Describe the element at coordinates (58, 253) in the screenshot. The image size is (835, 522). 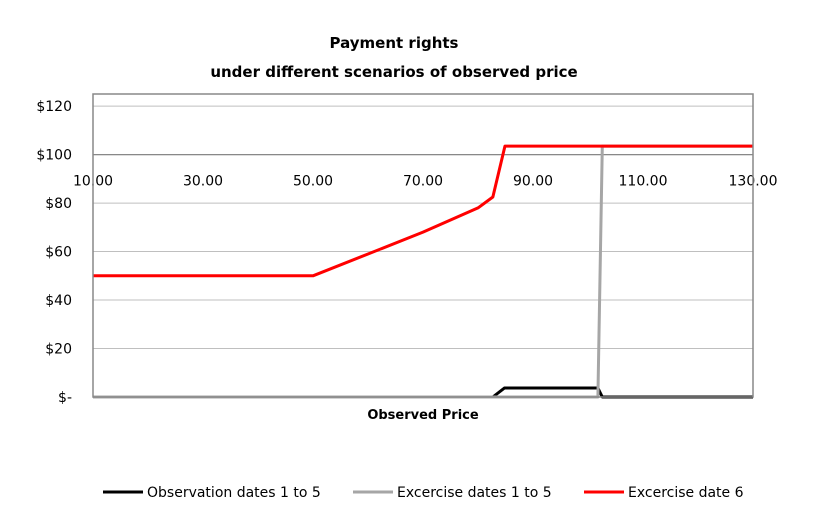
I see `y-tick-label: $60` at that location.